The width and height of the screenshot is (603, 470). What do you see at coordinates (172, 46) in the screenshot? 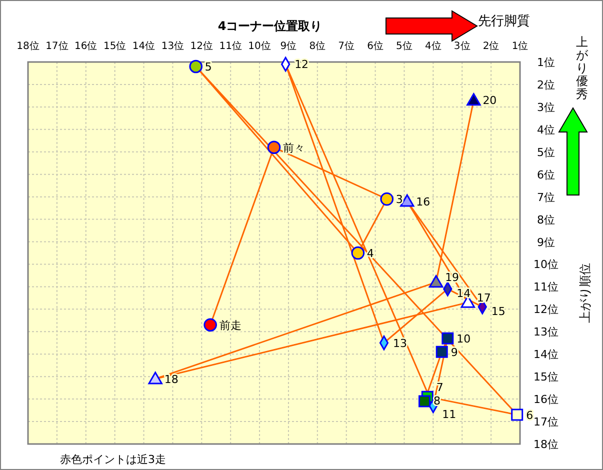
I see `x-tick-label: 13位` at bounding box center [172, 46].